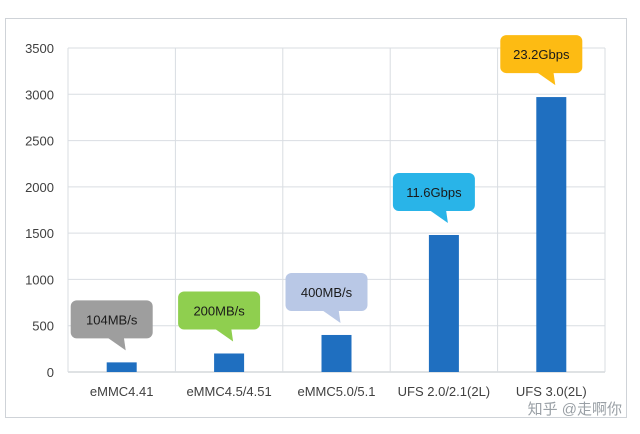  Describe the element at coordinates (122, 391) in the screenshot. I see `x-category-label: eMMC4.41` at that location.